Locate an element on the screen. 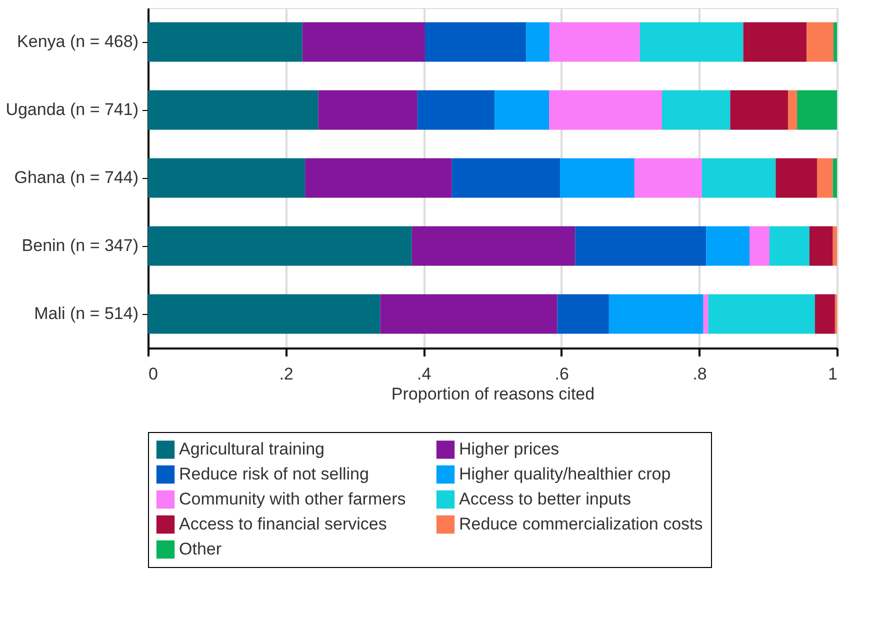 The image size is (889, 634). y-tick-label: Kenya (n = 468) is located at coordinates (77, 41).